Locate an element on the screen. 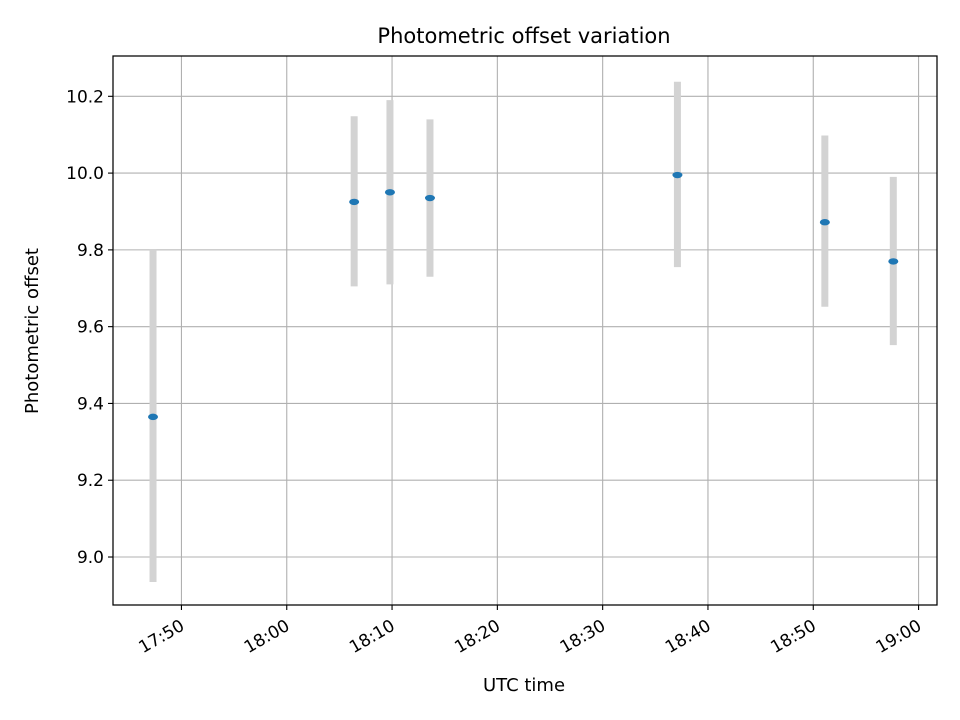  y-axis-label: Photometric offset is located at coordinates (32, 331).